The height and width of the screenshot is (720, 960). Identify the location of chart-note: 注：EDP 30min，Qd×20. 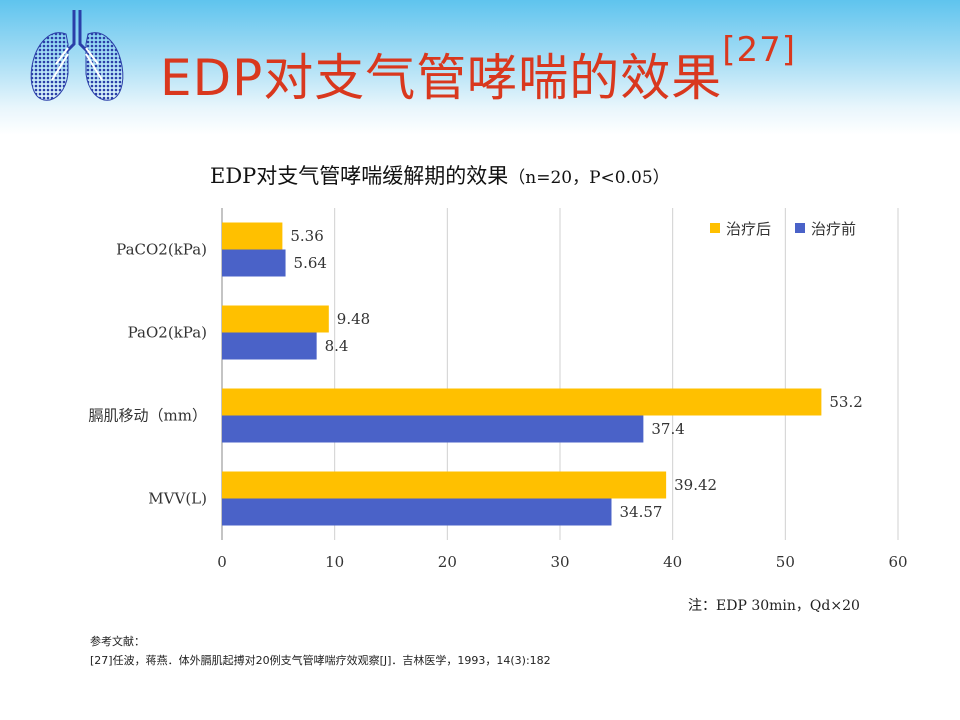
(774, 606).